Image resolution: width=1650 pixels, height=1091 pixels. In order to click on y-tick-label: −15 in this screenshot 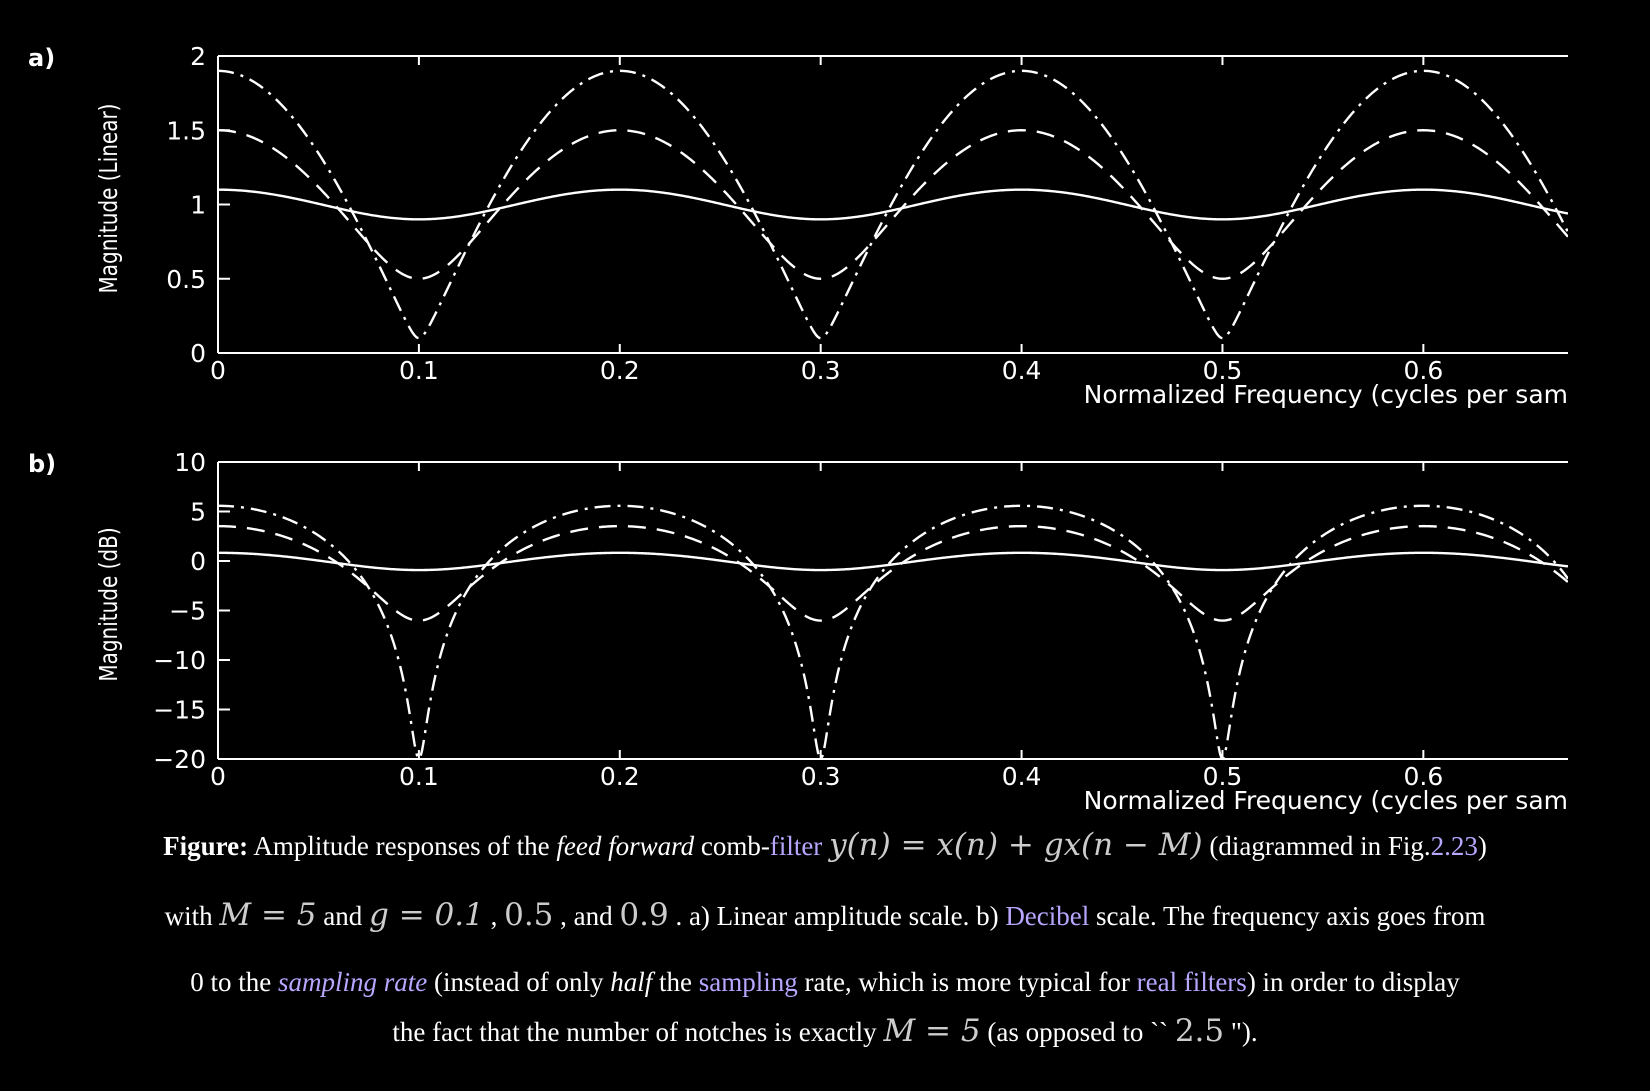, I will do `click(179, 710)`.